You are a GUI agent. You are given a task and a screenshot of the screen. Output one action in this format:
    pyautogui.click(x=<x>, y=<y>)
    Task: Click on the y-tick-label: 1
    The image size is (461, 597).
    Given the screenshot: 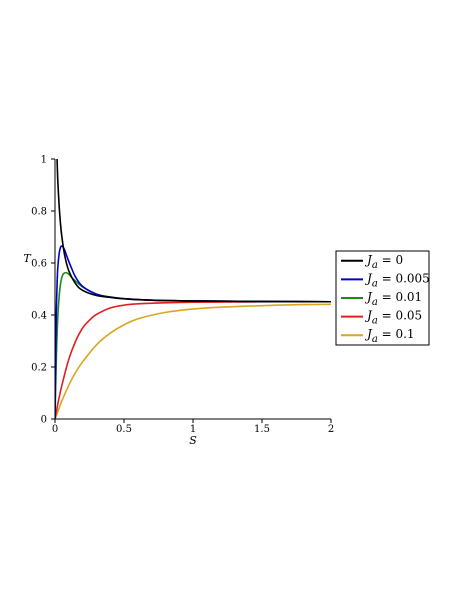 What is the action you would take?
    pyautogui.click(x=44, y=160)
    